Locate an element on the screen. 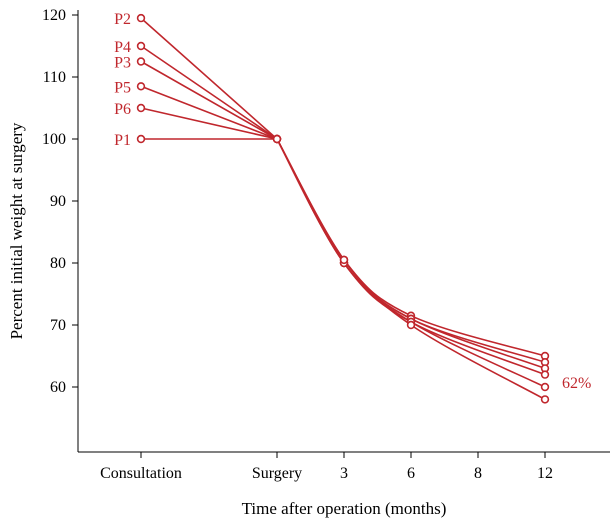 The image size is (611, 524). y-ticks: 60 70 80 90 100 110 120 is located at coordinates (60, 201).